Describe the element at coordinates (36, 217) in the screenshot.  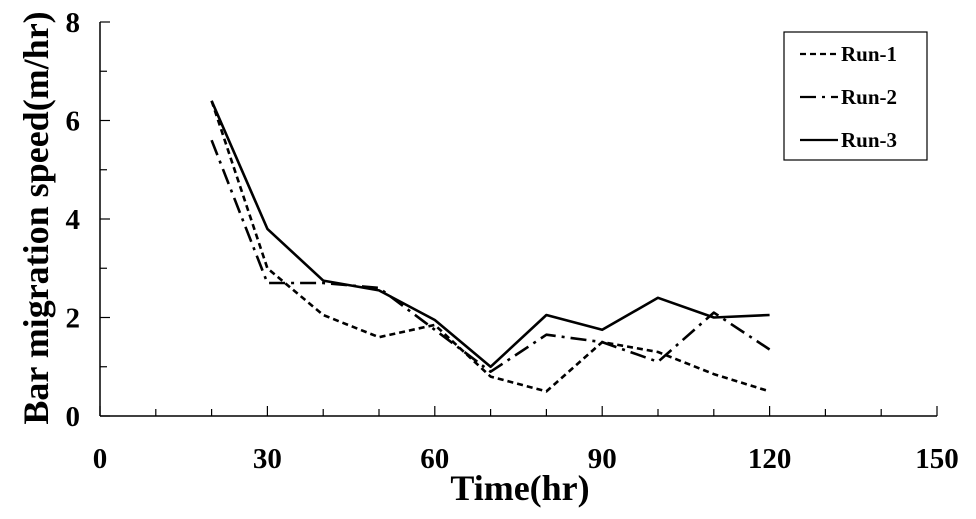
I see `y-axis-title: Bar migration speed(m/hr)` at that location.